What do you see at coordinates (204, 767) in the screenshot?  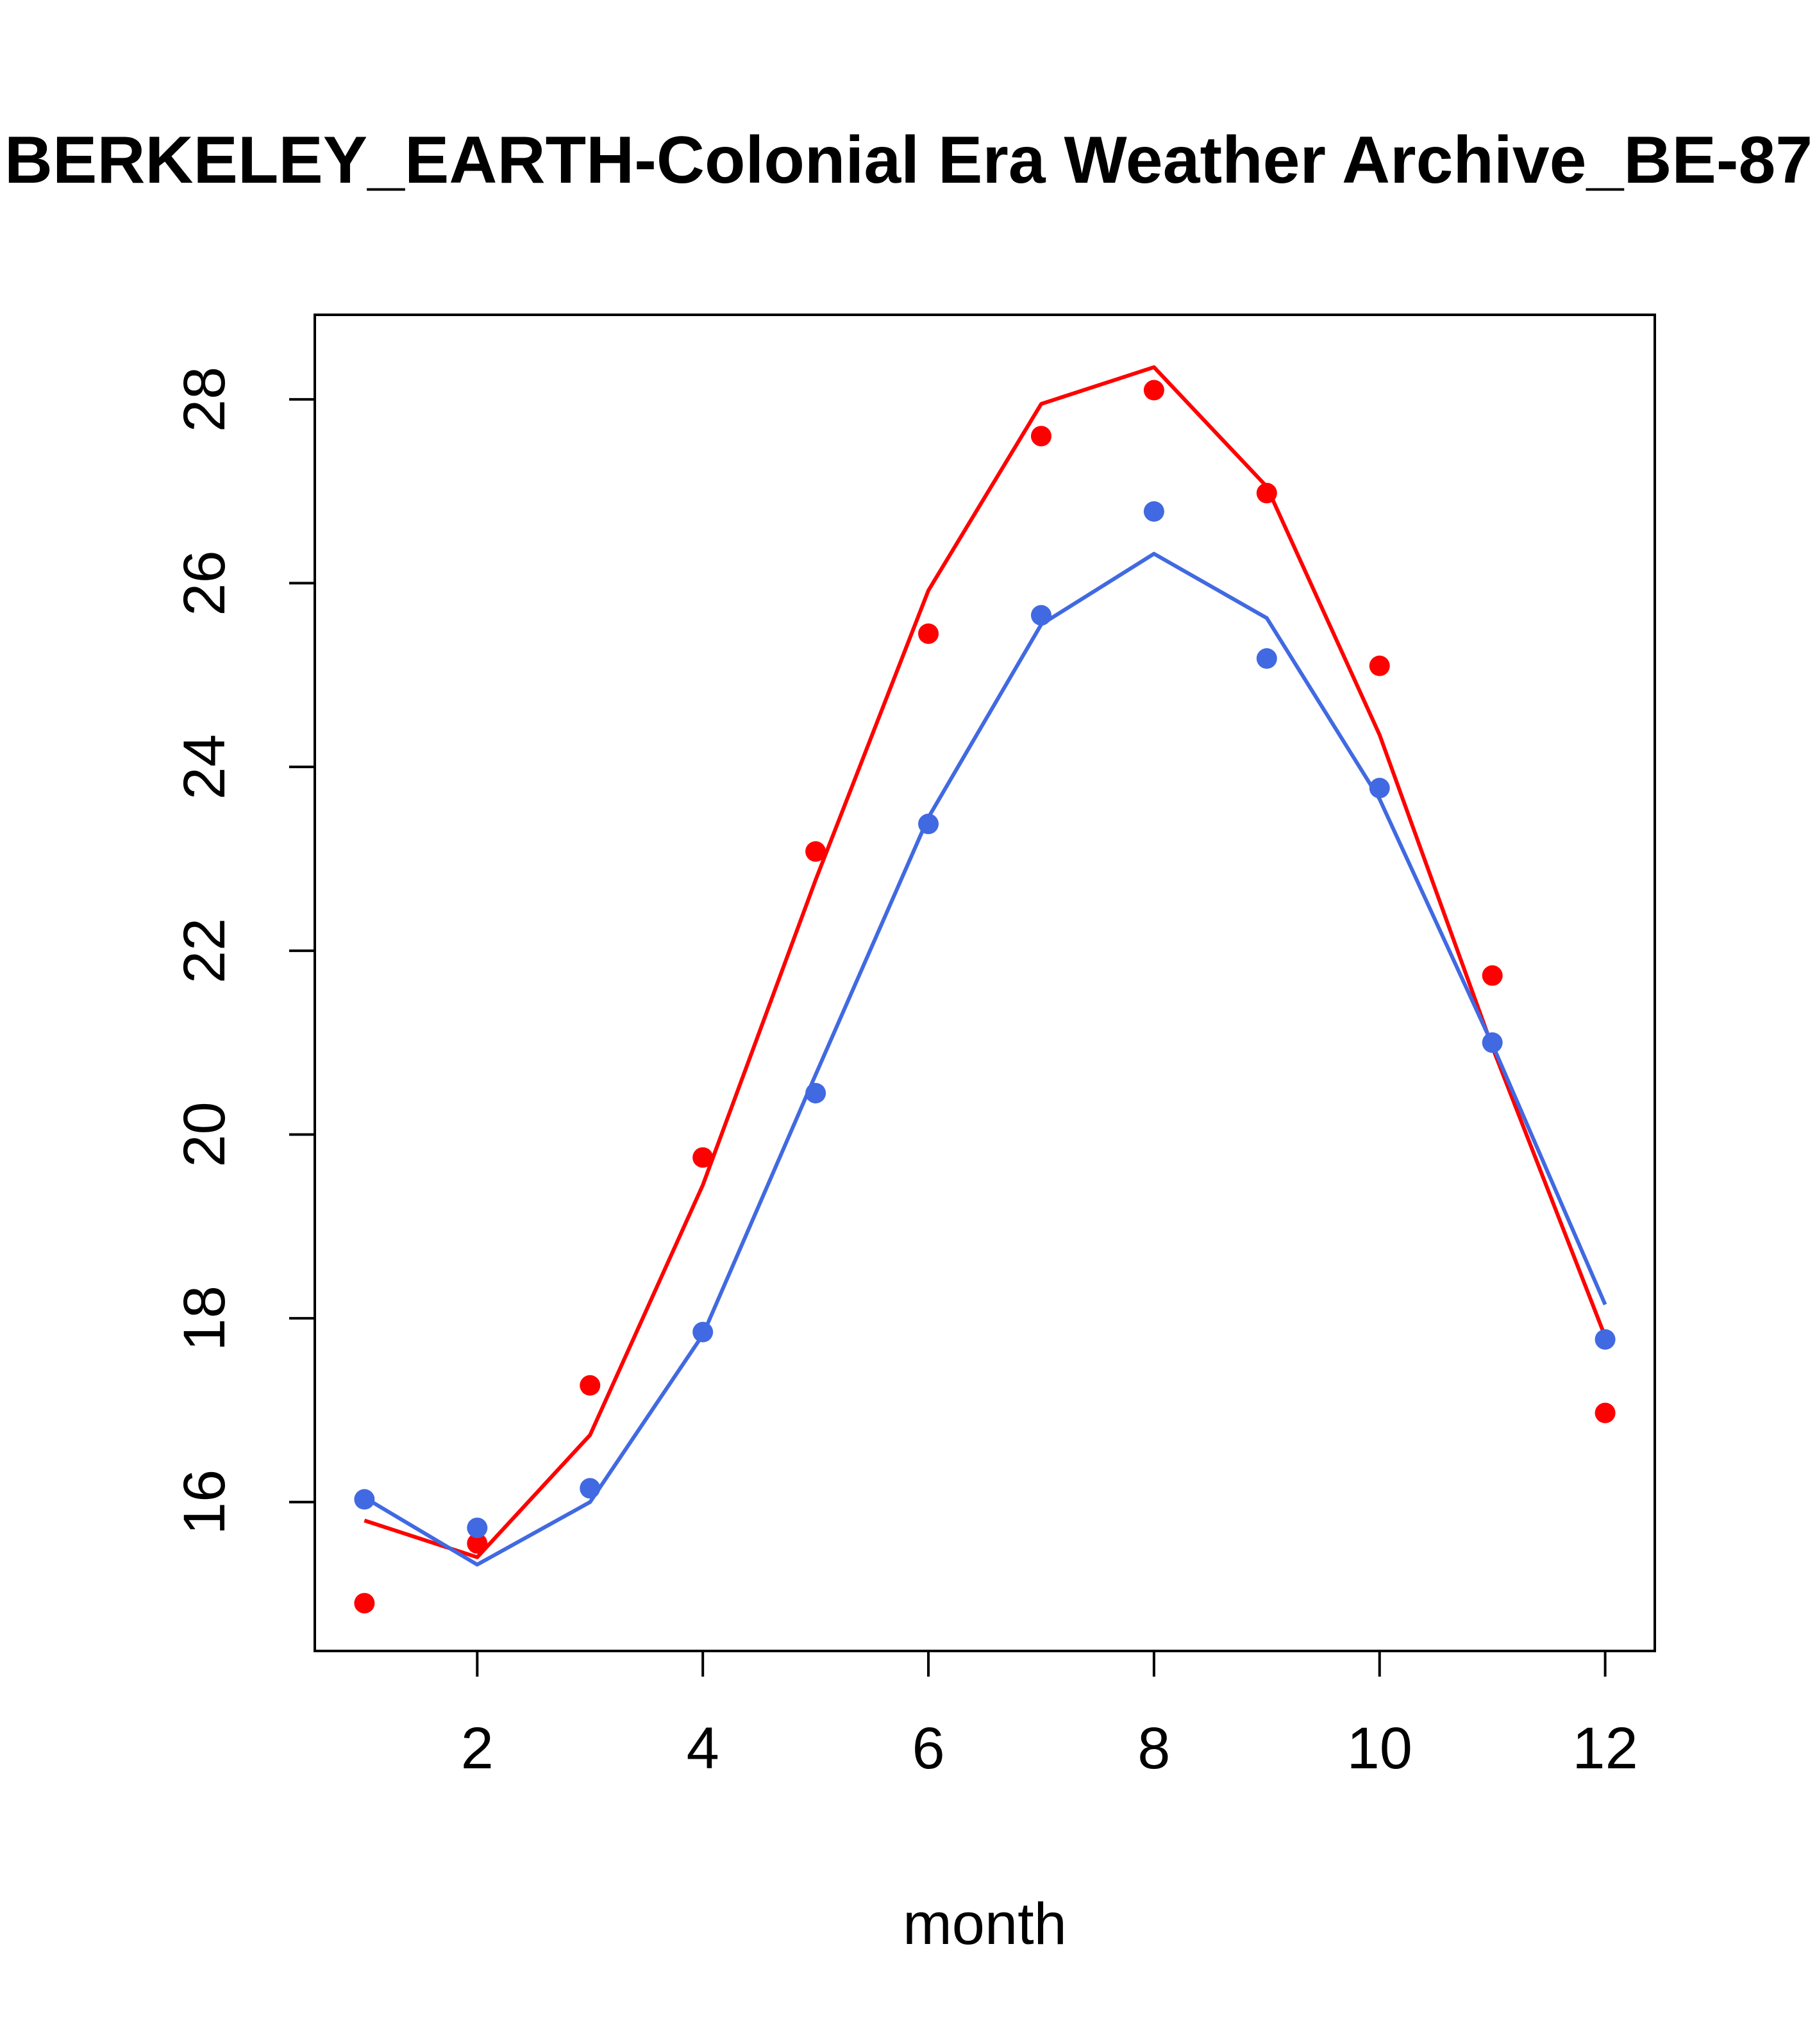 I see `y-tick-label: 24` at bounding box center [204, 767].